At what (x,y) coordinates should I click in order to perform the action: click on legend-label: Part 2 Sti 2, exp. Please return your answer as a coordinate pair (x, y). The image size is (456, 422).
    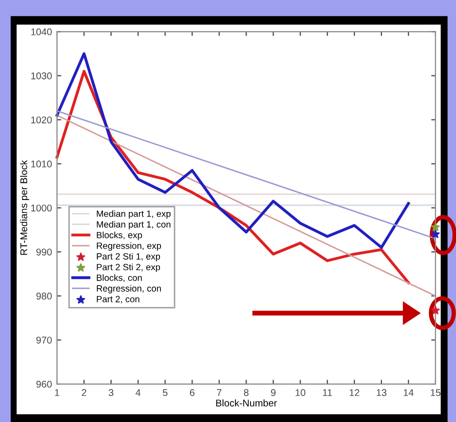
    Looking at the image, I should click on (128, 268).